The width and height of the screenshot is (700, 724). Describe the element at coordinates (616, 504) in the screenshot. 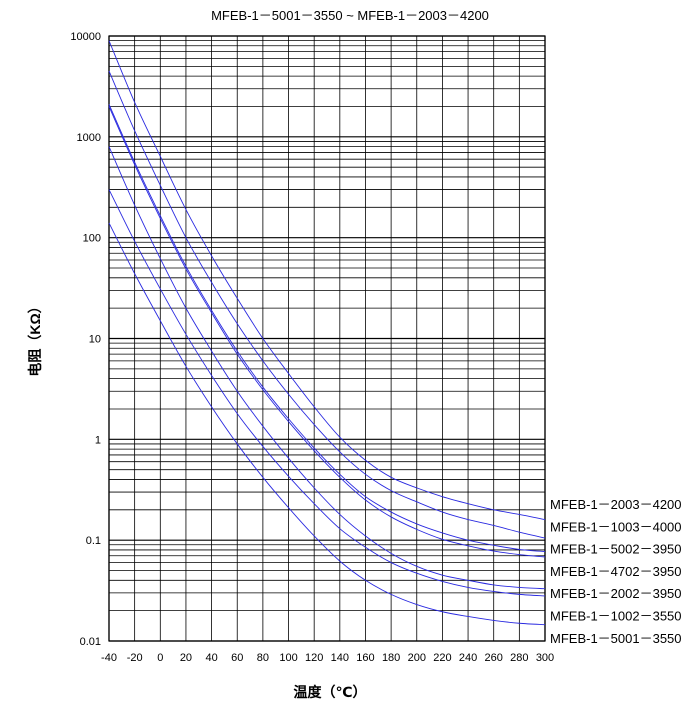

I see `legend-entry: MFEB-1－2003－4200` at that location.